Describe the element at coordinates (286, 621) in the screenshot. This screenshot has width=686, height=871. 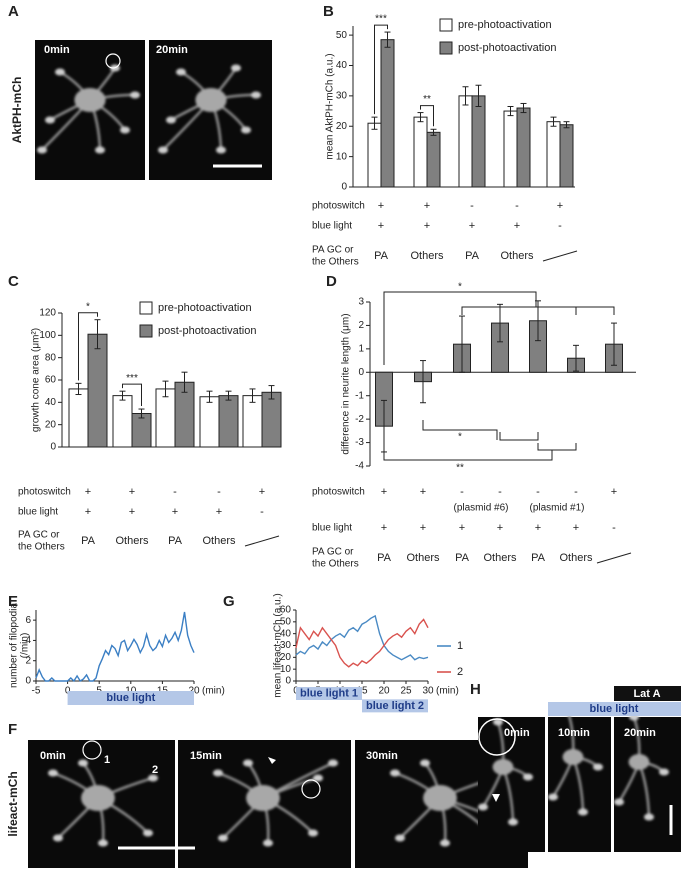
I see `y-tick-label: 50` at that location.